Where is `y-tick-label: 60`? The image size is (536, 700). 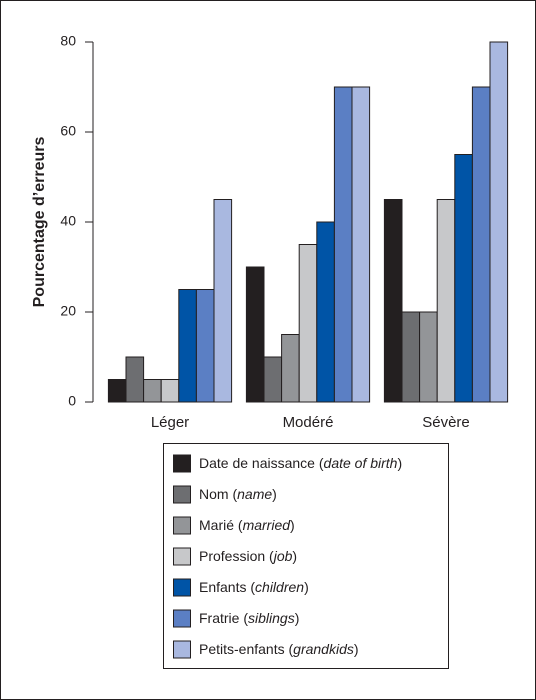 y-tick-label: 60 is located at coordinates (68, 131).